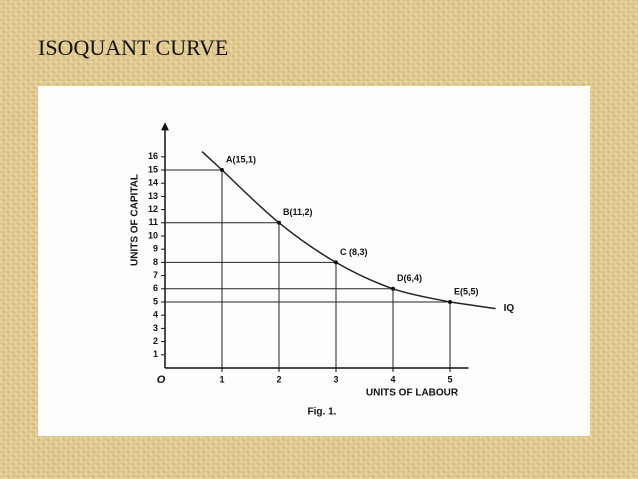  What do you see at coordinates (392, 379) in the screenshot?
I see `x-tick-label: 4` at bounding box center [392, 379].